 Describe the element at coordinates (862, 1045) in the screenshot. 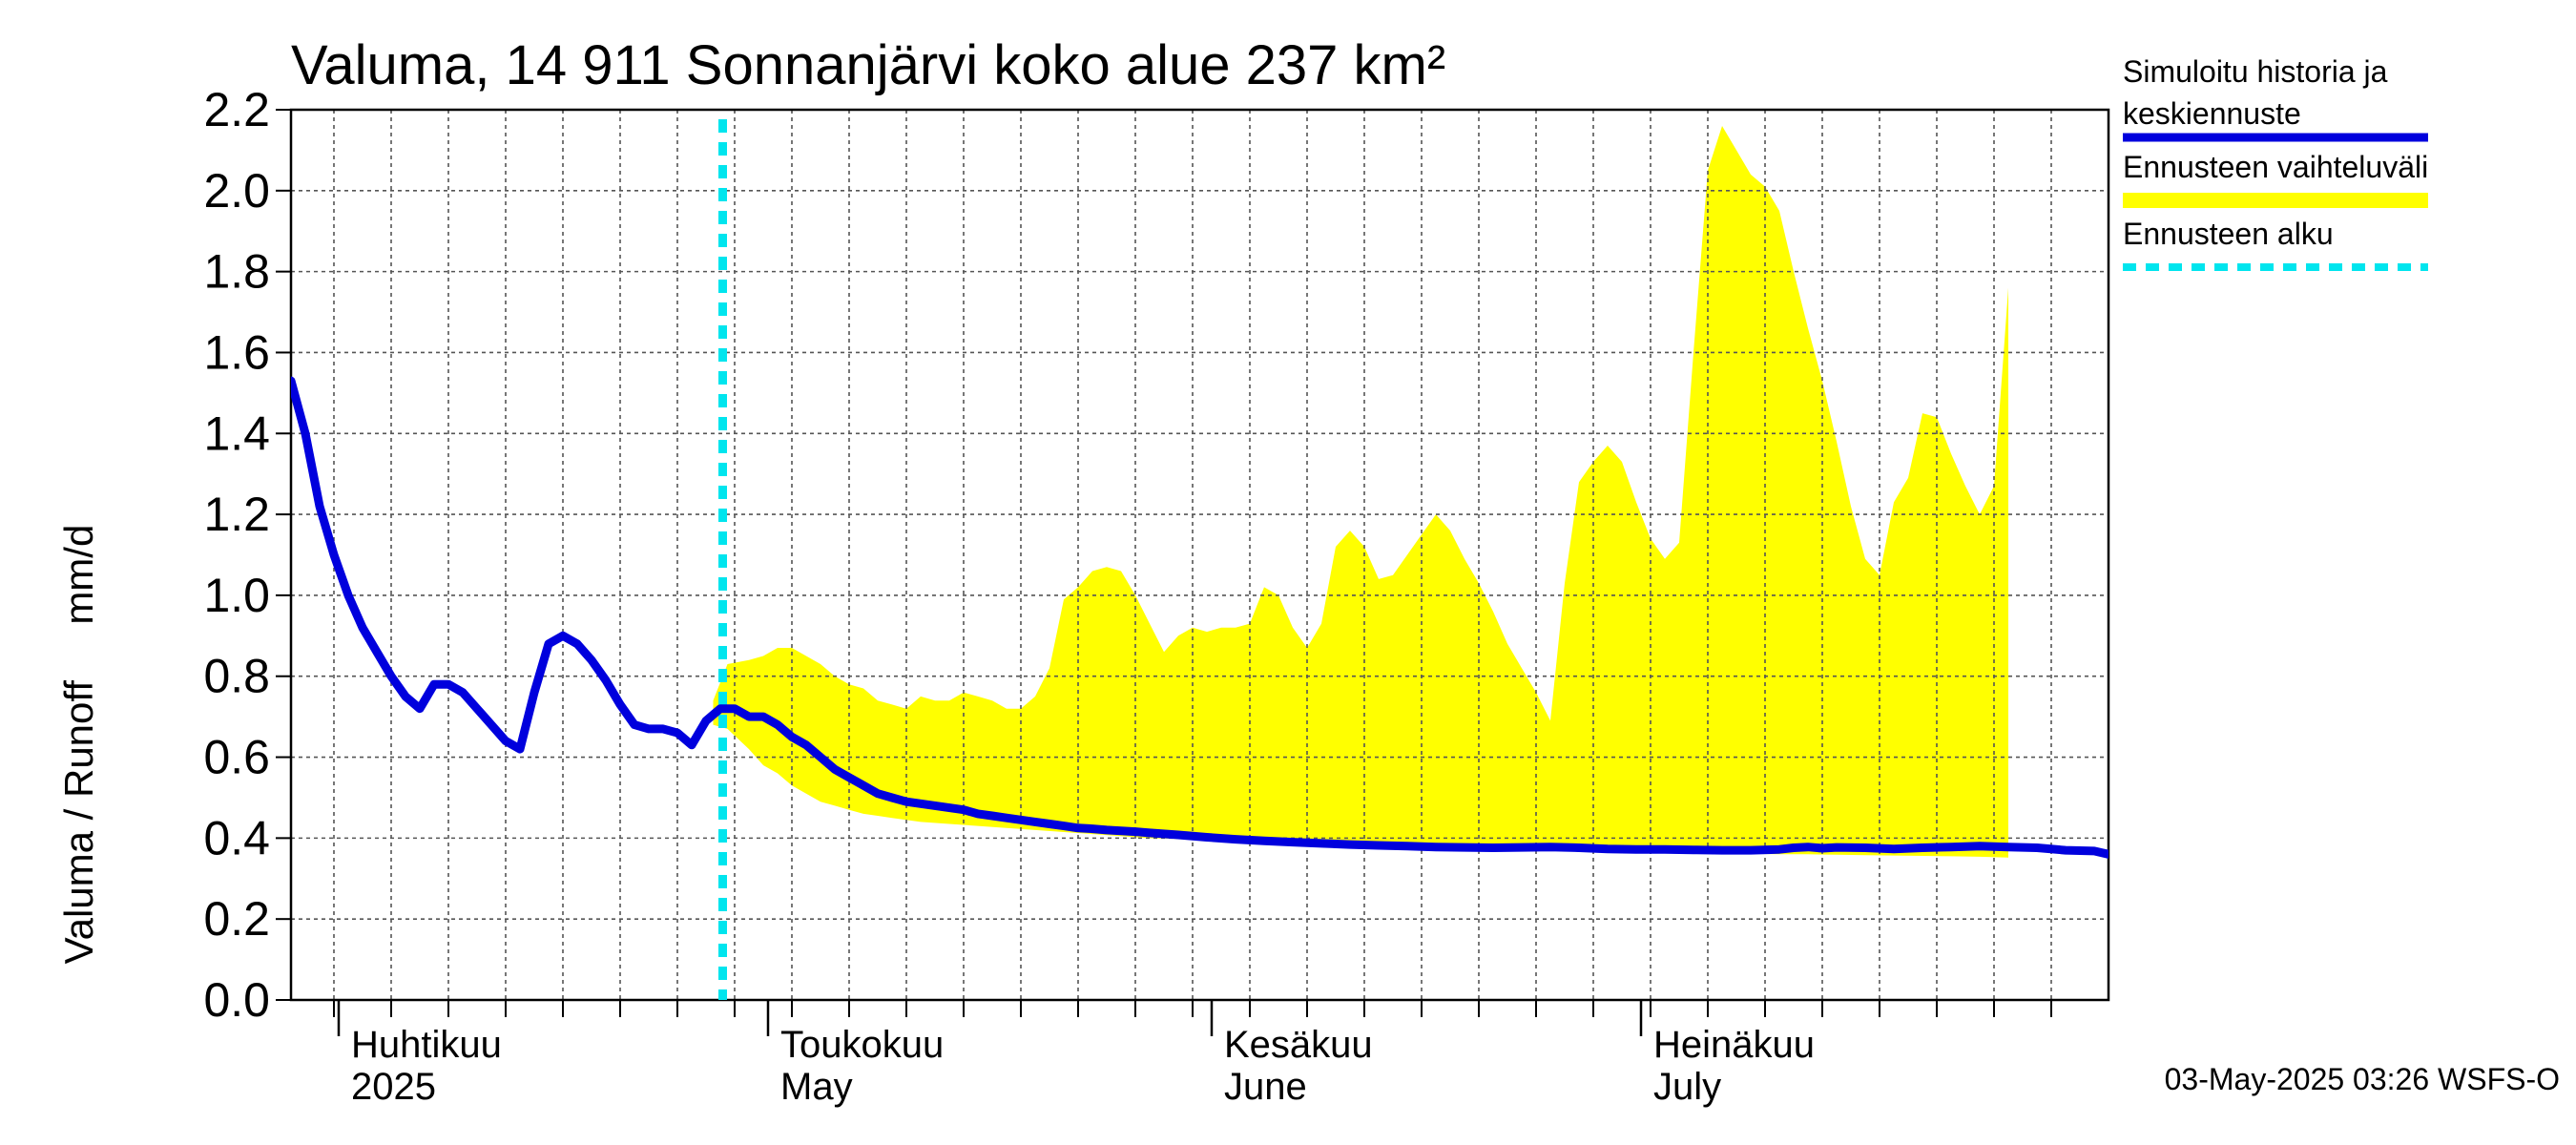

I see `month-label: Toukokuu` at that location.